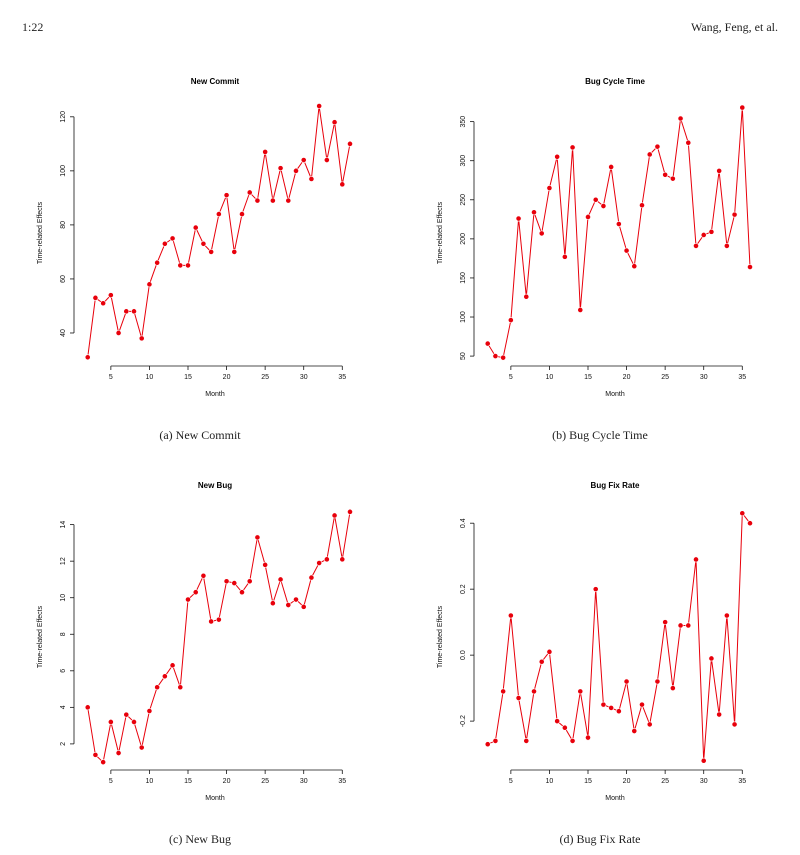  I want to click on y-tick-label: -0.2, so click(463, 721).